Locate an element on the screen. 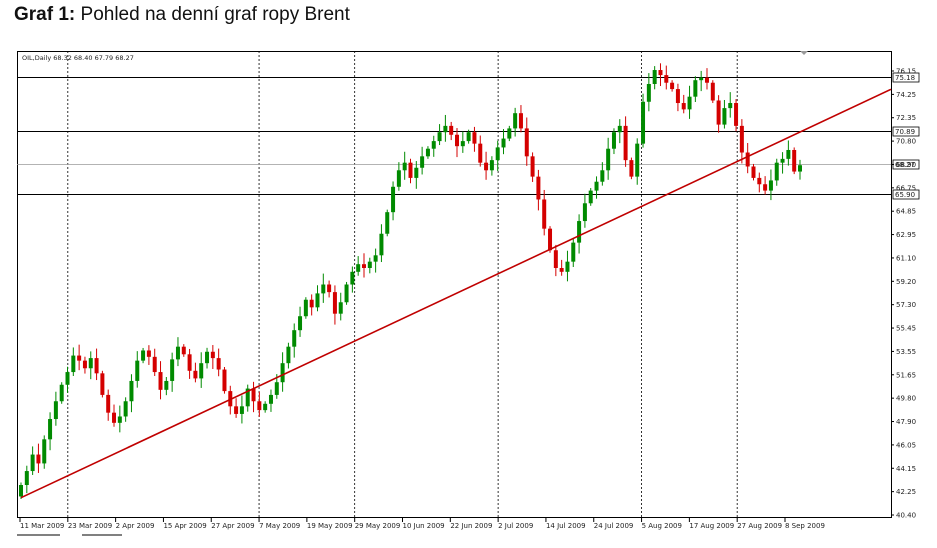  y-tick-label: 70.80 is located at coordinates (906, 142).